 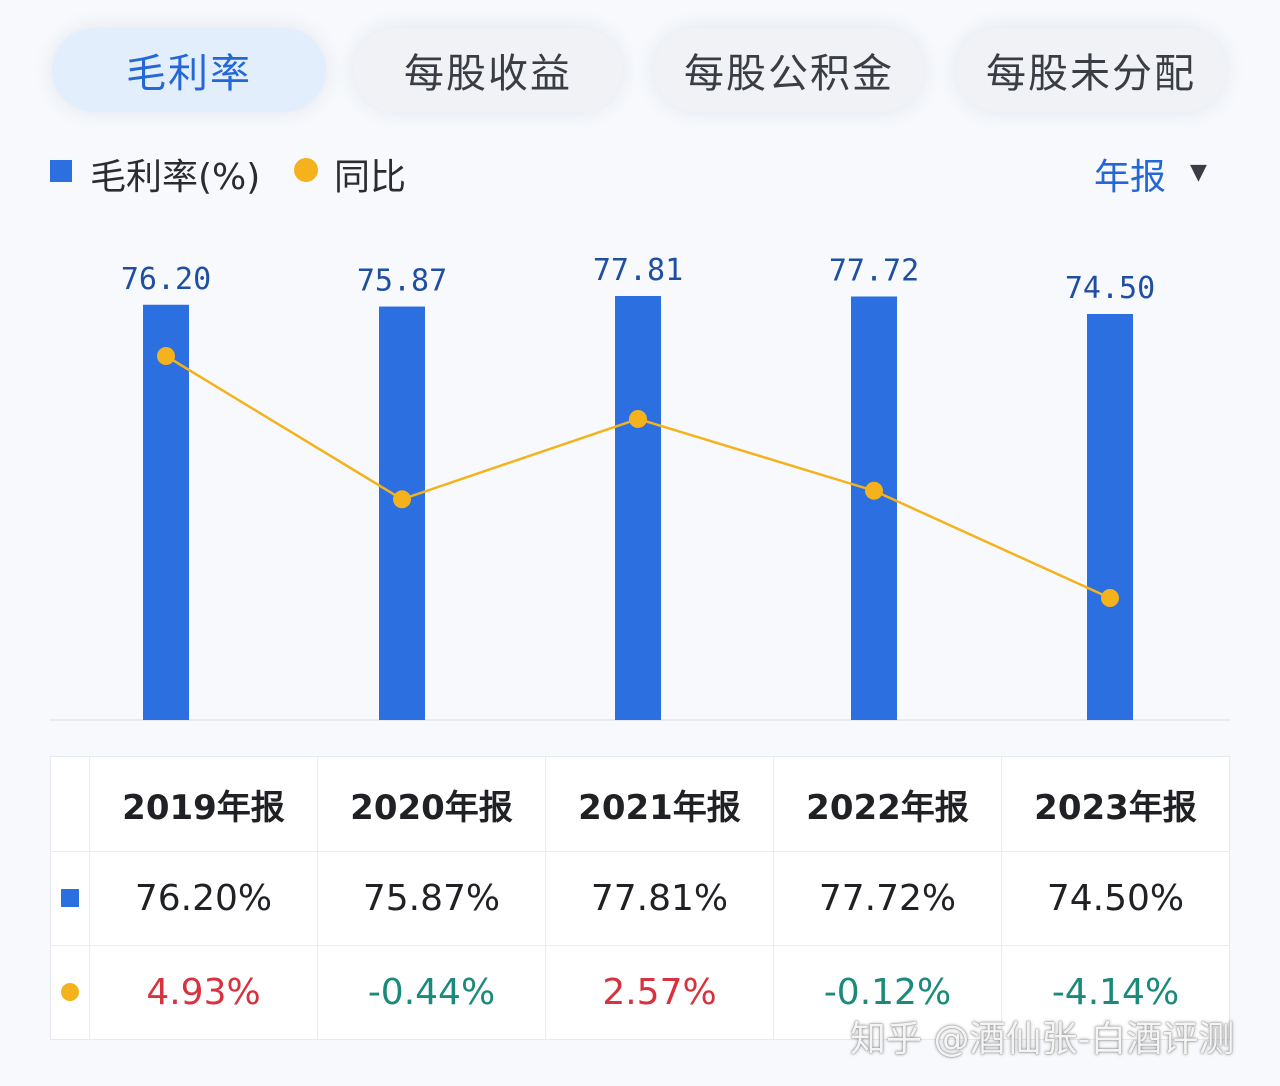 What do you see at coordinates (203, 898) in the screenshot?
I see `margin-cell: 76.20%` at bounding box center [203, 898].